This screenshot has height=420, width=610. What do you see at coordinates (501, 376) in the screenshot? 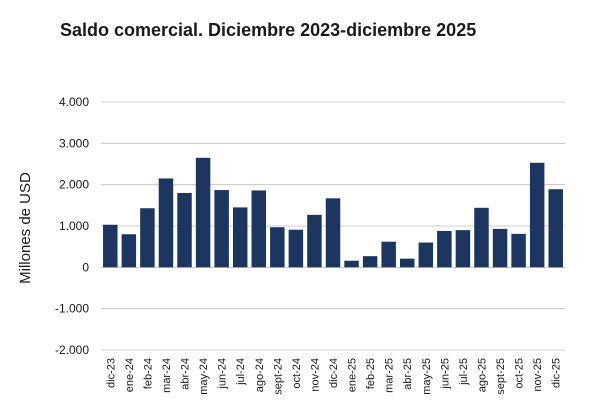
I see `x-tick-label: sept-25` at bounding box center [501, 376].